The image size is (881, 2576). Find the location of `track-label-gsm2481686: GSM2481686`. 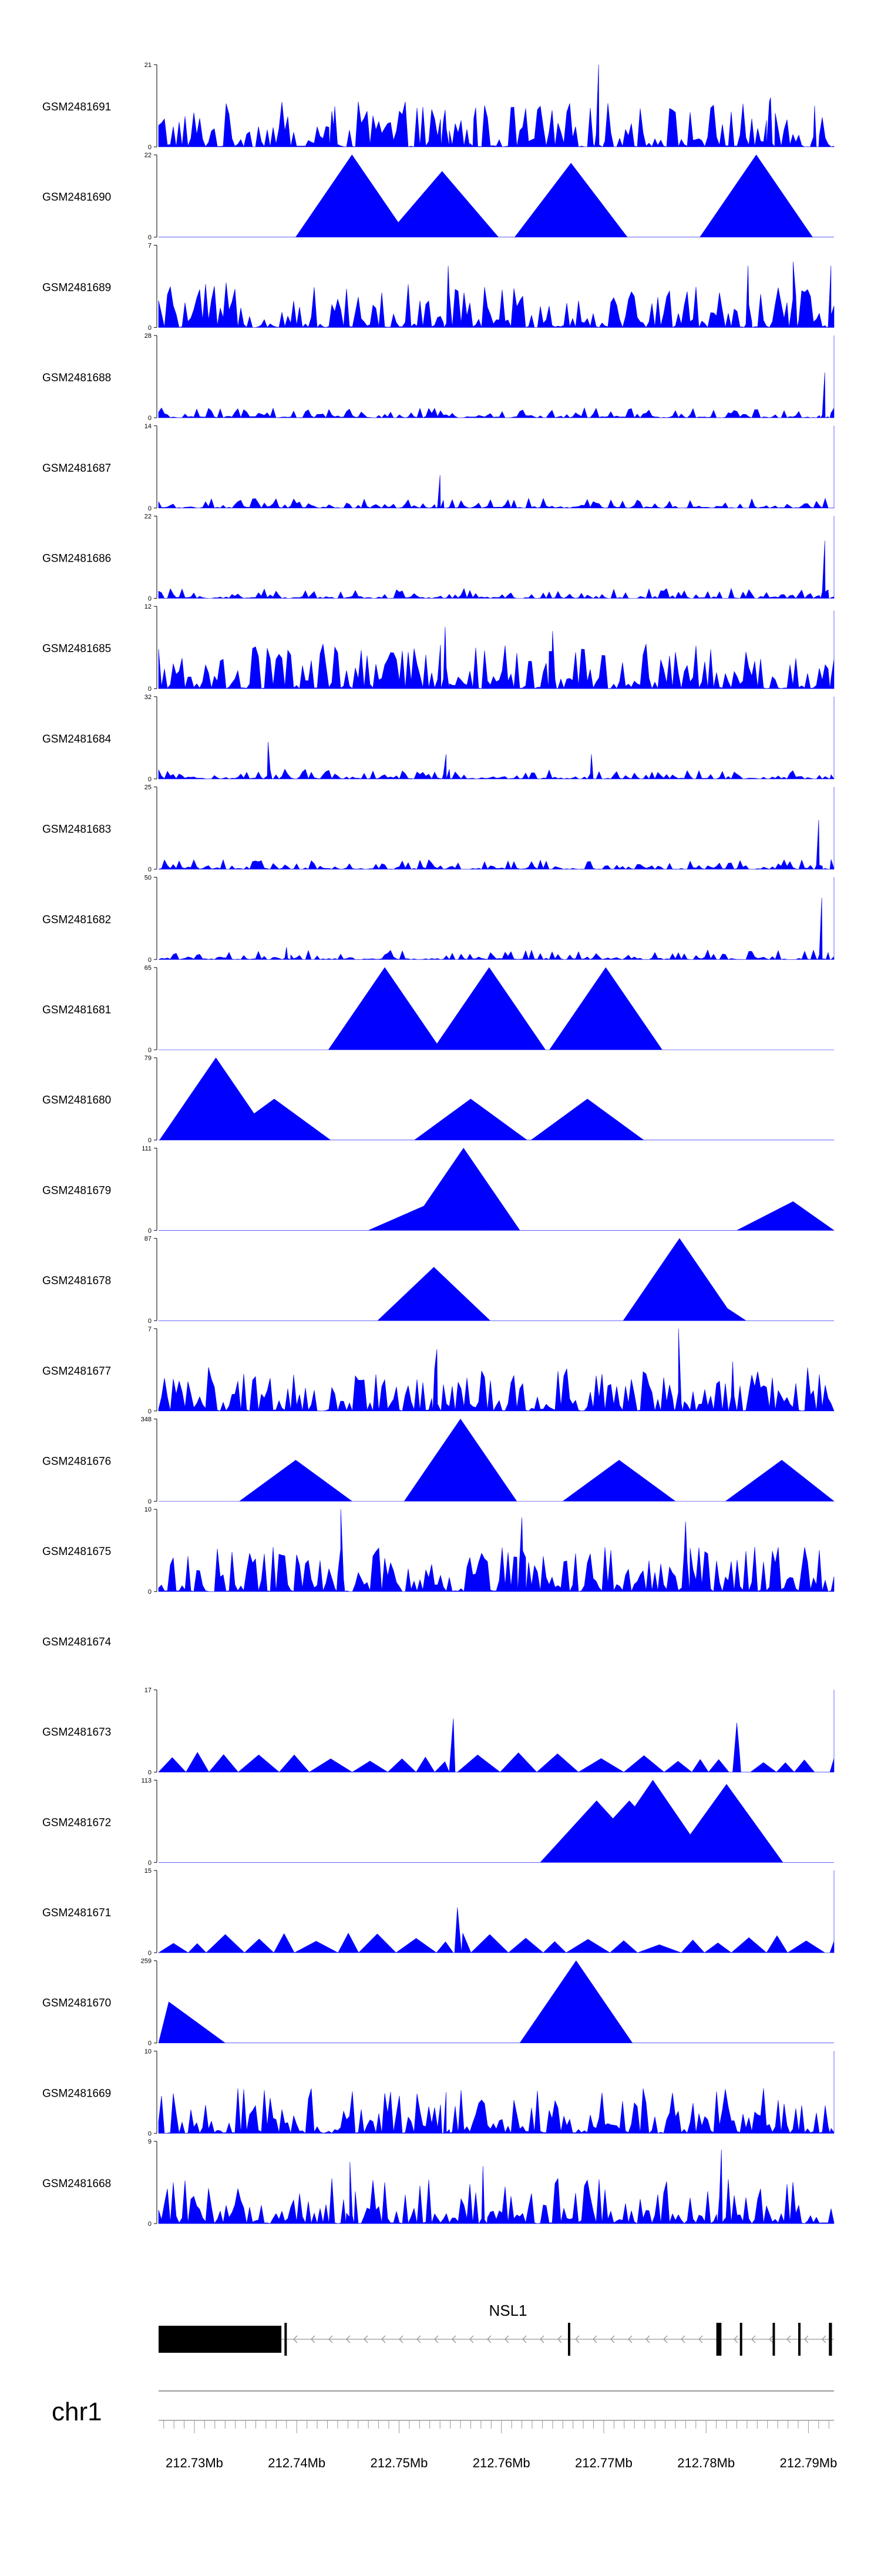

track-label-gsm2481686: GSM2481686 is located at coordinates (77, 559).